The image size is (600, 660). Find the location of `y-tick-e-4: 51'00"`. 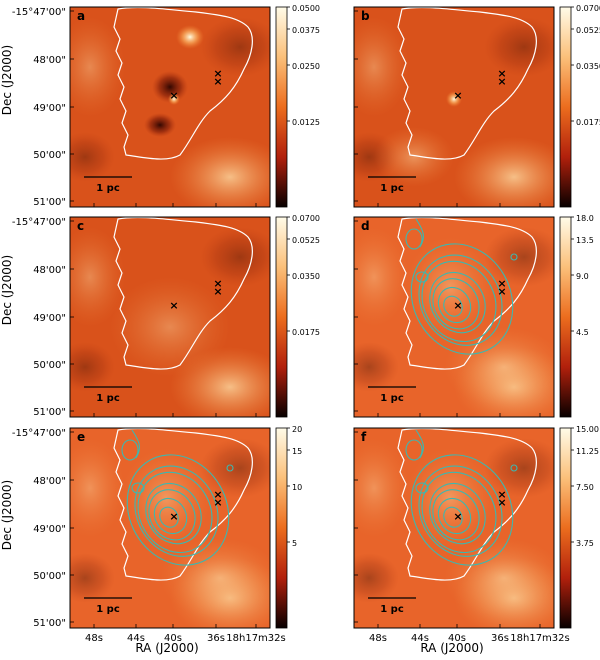

y-tick-e-4: 51'00" is located at coordinates (49, 623).